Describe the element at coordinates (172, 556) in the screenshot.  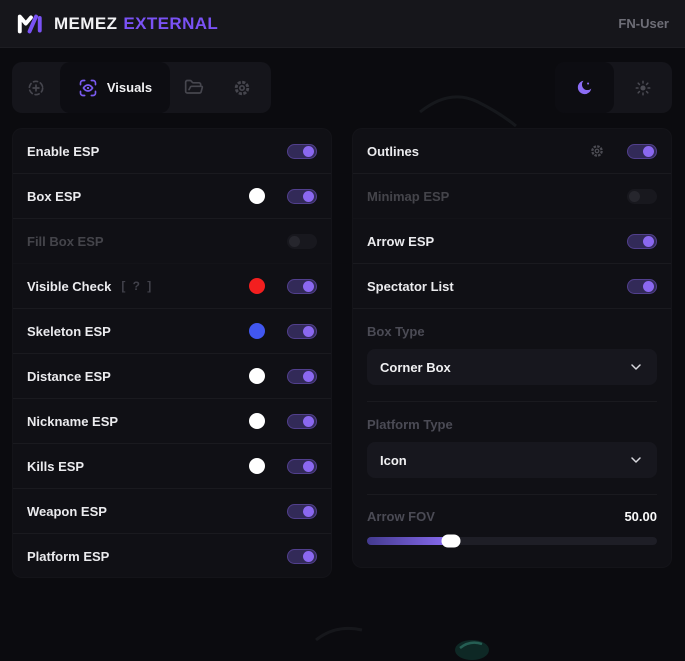
I see `row-platform-esp: Platform ESP` at that location.